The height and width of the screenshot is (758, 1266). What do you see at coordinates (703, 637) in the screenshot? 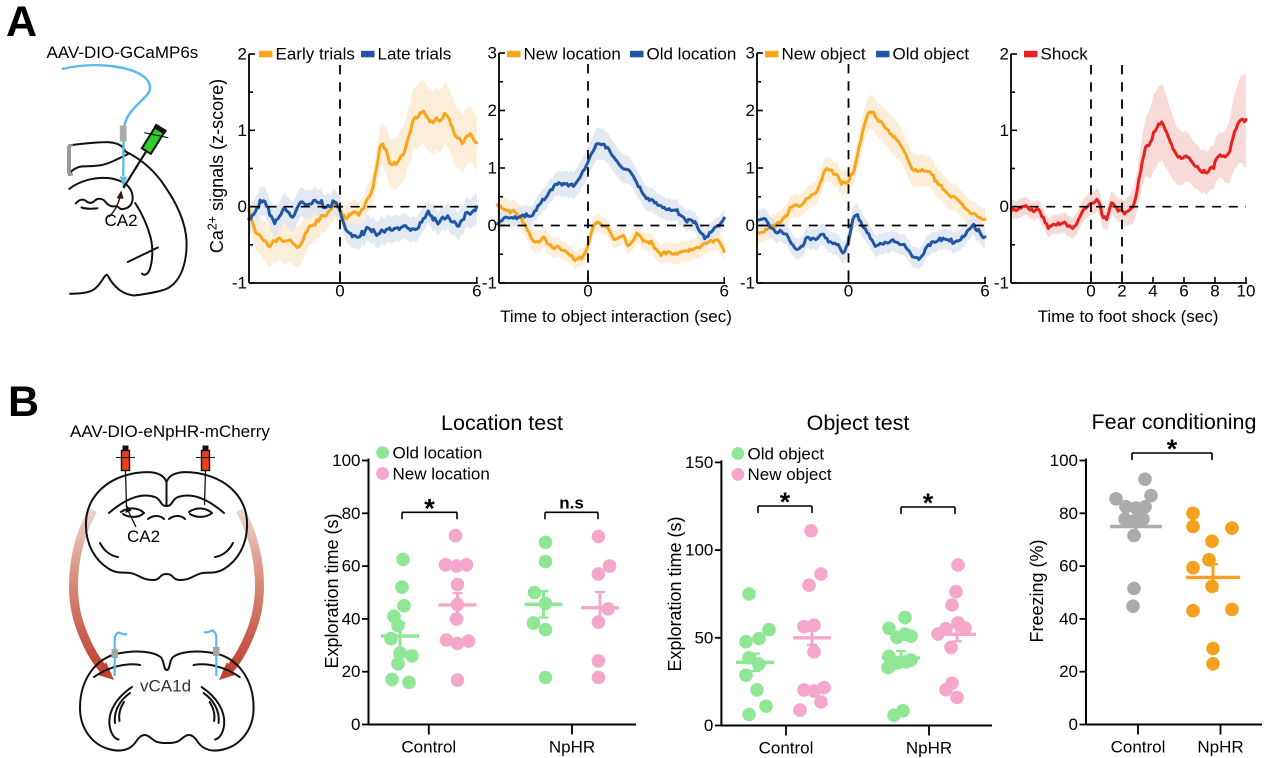
I see `svg-text: 50` at bounding box center [703, 637].